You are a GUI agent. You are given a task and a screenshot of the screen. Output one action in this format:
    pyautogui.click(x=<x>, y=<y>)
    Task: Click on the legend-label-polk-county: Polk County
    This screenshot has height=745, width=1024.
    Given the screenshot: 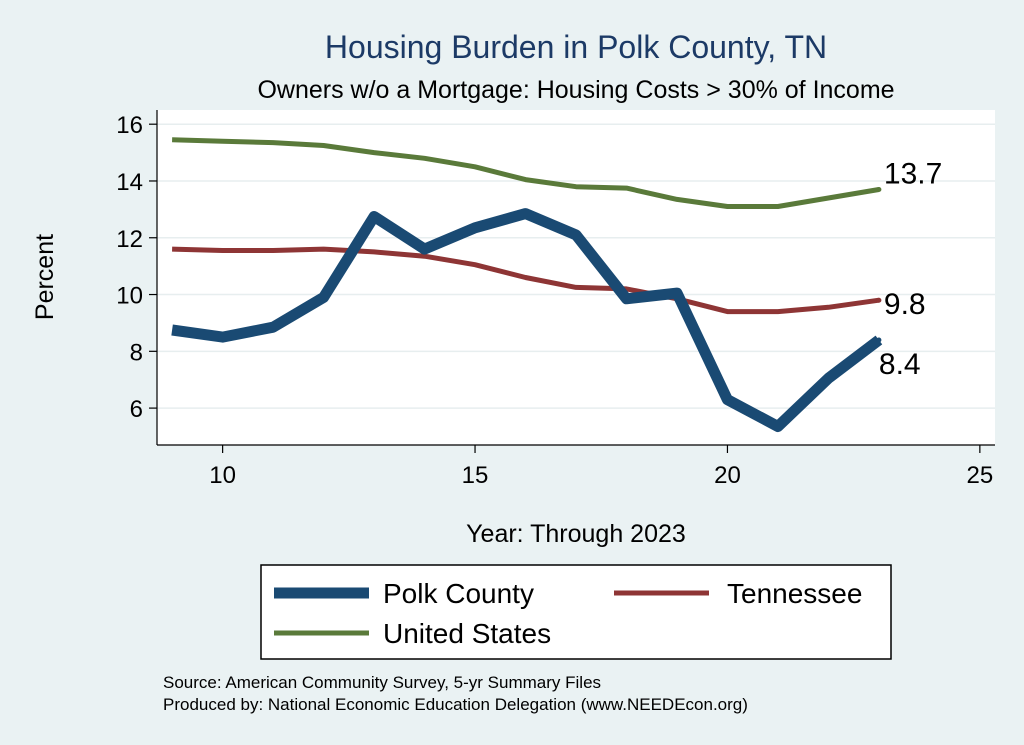 What is the action you would take?
    pyautogui.click(x=458, y=593)
    